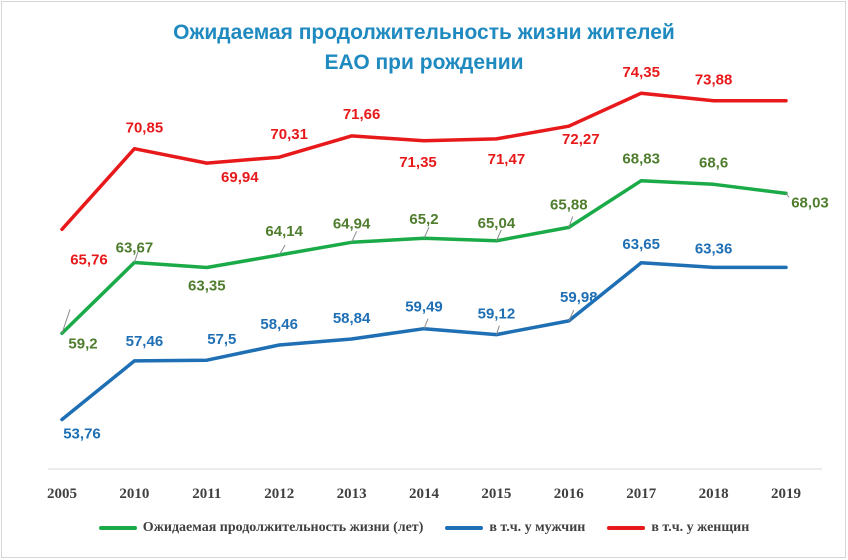 Image resolution: width=848 pixels, height=560 pixels. I want to click on x-tick-label: 2017, so click(641, 494).